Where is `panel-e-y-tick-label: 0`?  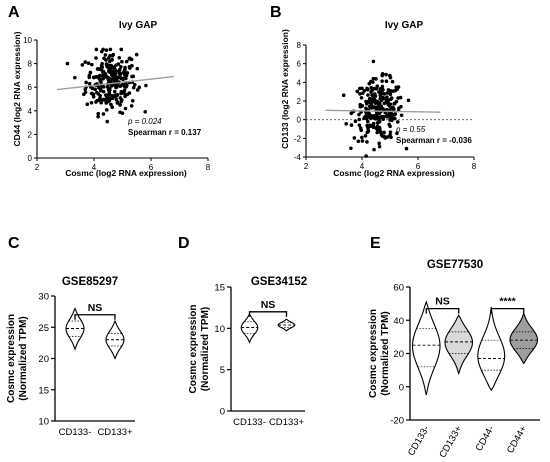
panel-e-y-tick-label: 0 is located at coordinates (401, 387).